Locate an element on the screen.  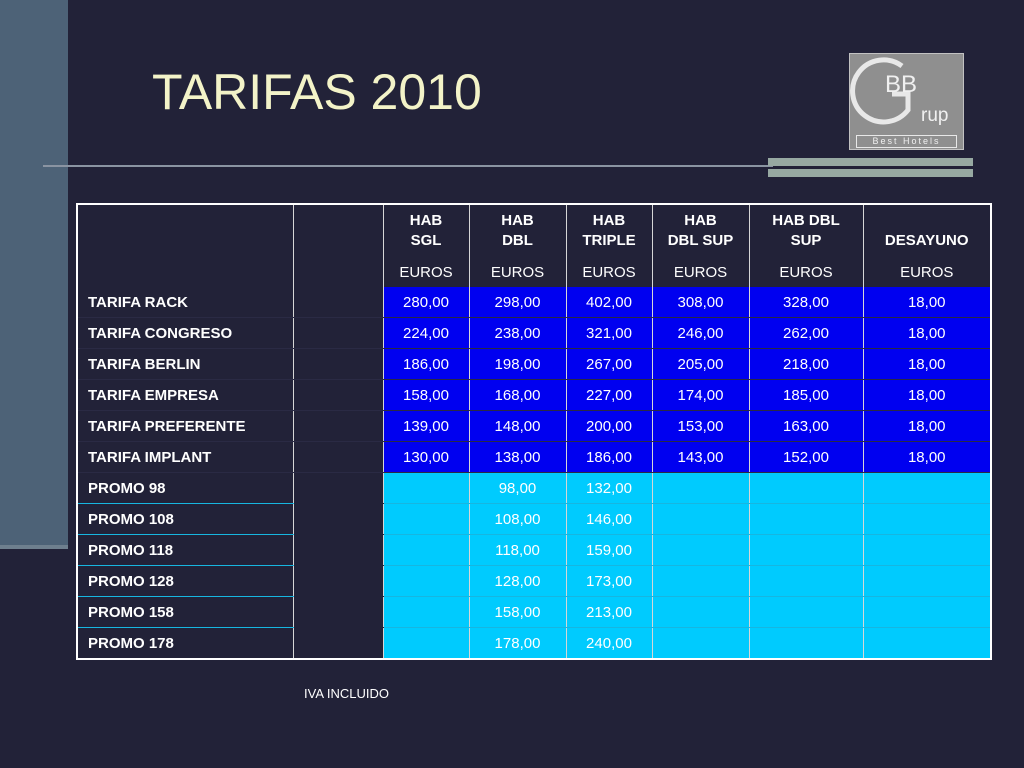
column-header: HAB DBL is located at coordinates (517, 230).